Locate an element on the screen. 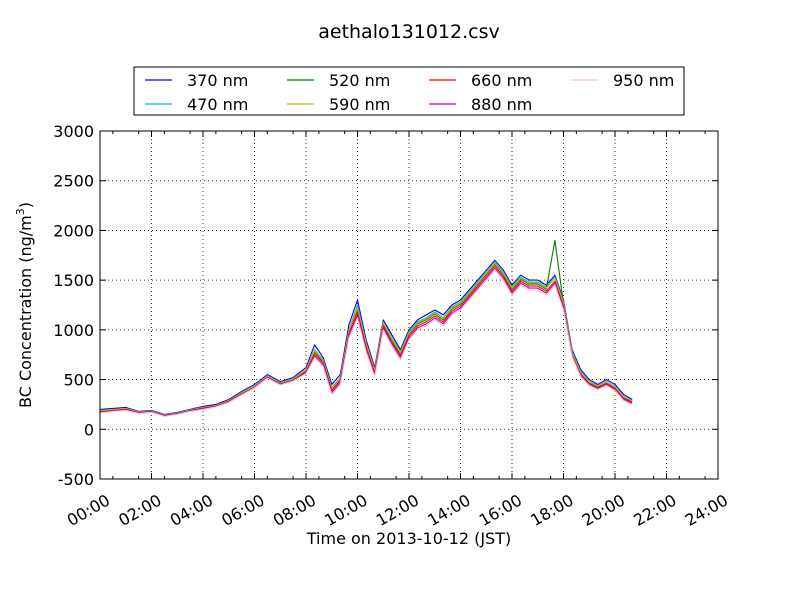  legend-label: 590 nm is located at coordinates (359, 104).